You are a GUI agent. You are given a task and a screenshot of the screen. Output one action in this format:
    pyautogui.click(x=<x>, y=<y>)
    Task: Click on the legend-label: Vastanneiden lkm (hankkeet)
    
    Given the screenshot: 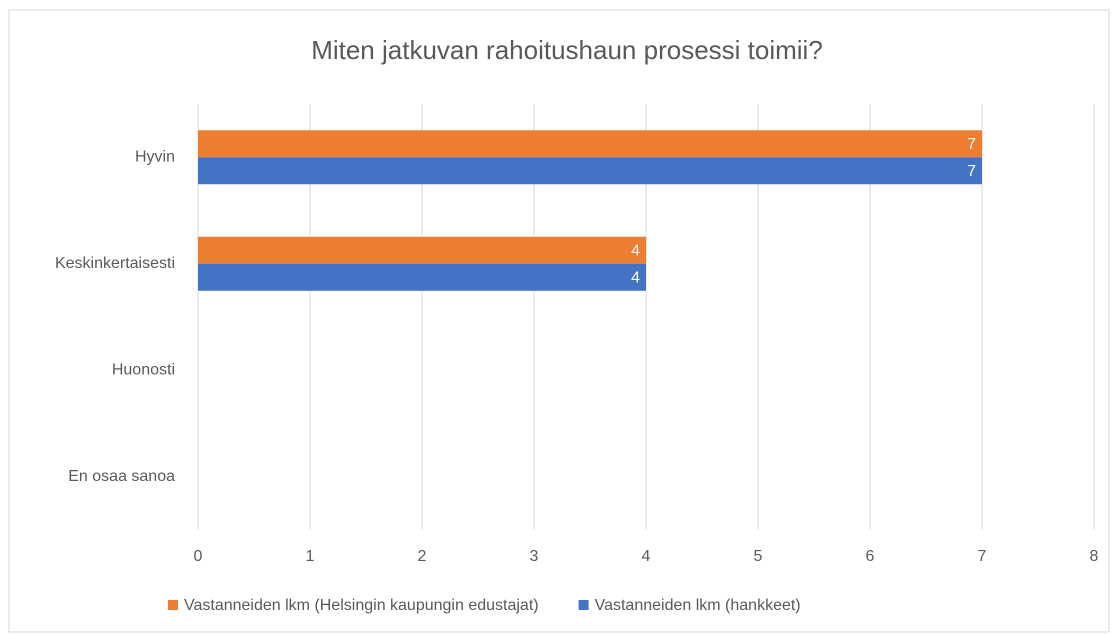 What is the action you would take?
    pyautogui.click(x=698, y=605)
    